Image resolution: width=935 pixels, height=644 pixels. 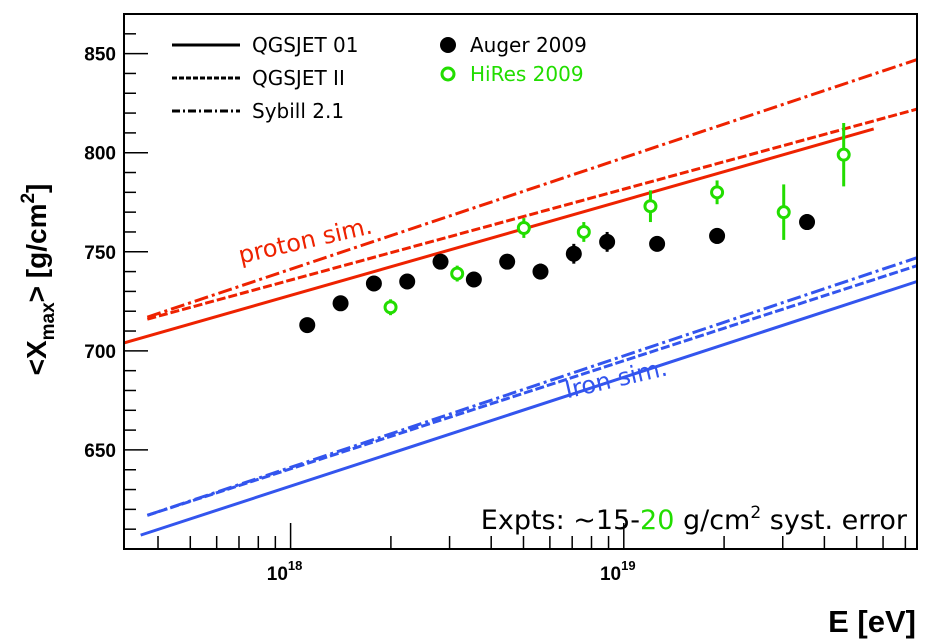 I want to click on x-axis-title: E [eV], so click(x=872, y=621).